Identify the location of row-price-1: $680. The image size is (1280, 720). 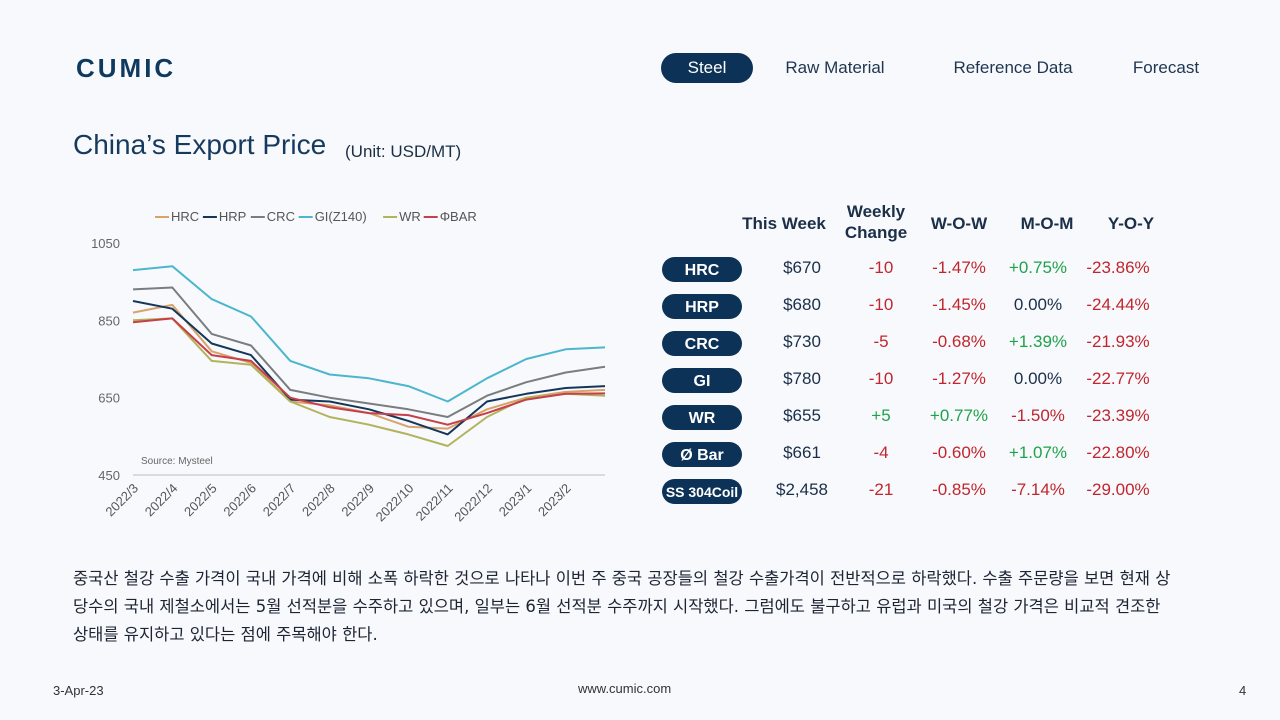
(802, 304).